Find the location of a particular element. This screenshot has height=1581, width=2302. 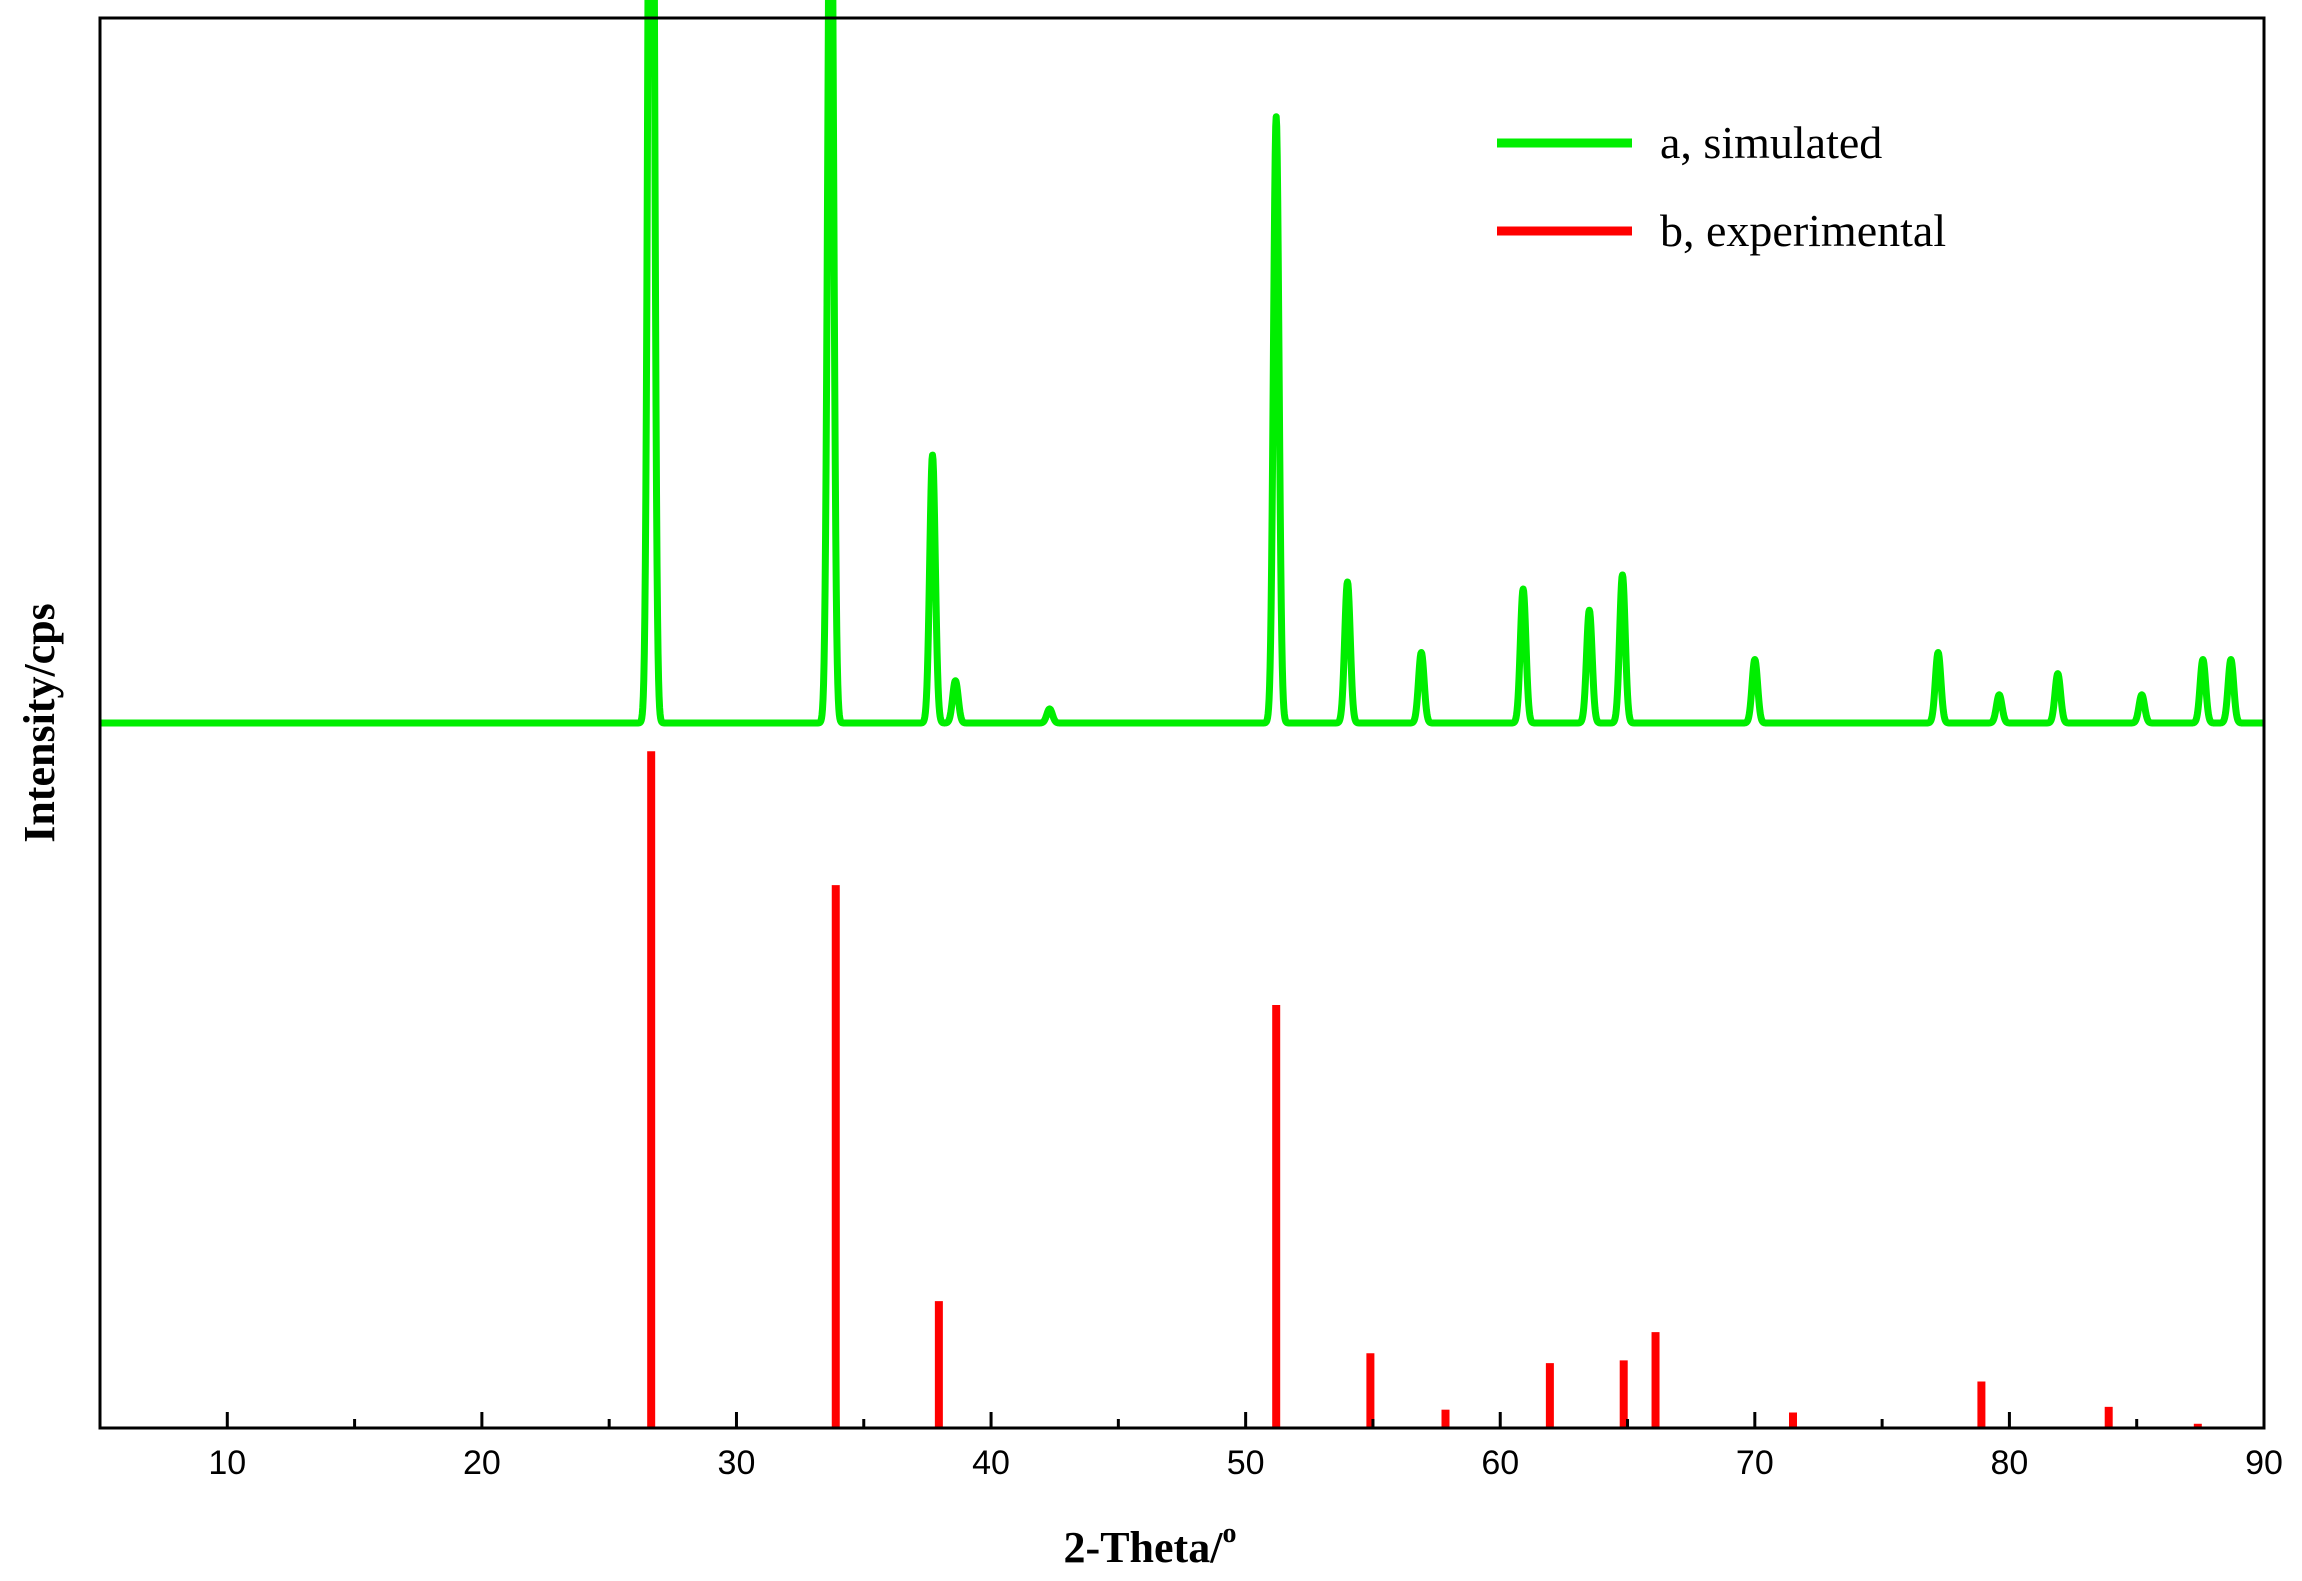

x-axis-title: 2-Theta/o is located at coordinates (1150, 1545).